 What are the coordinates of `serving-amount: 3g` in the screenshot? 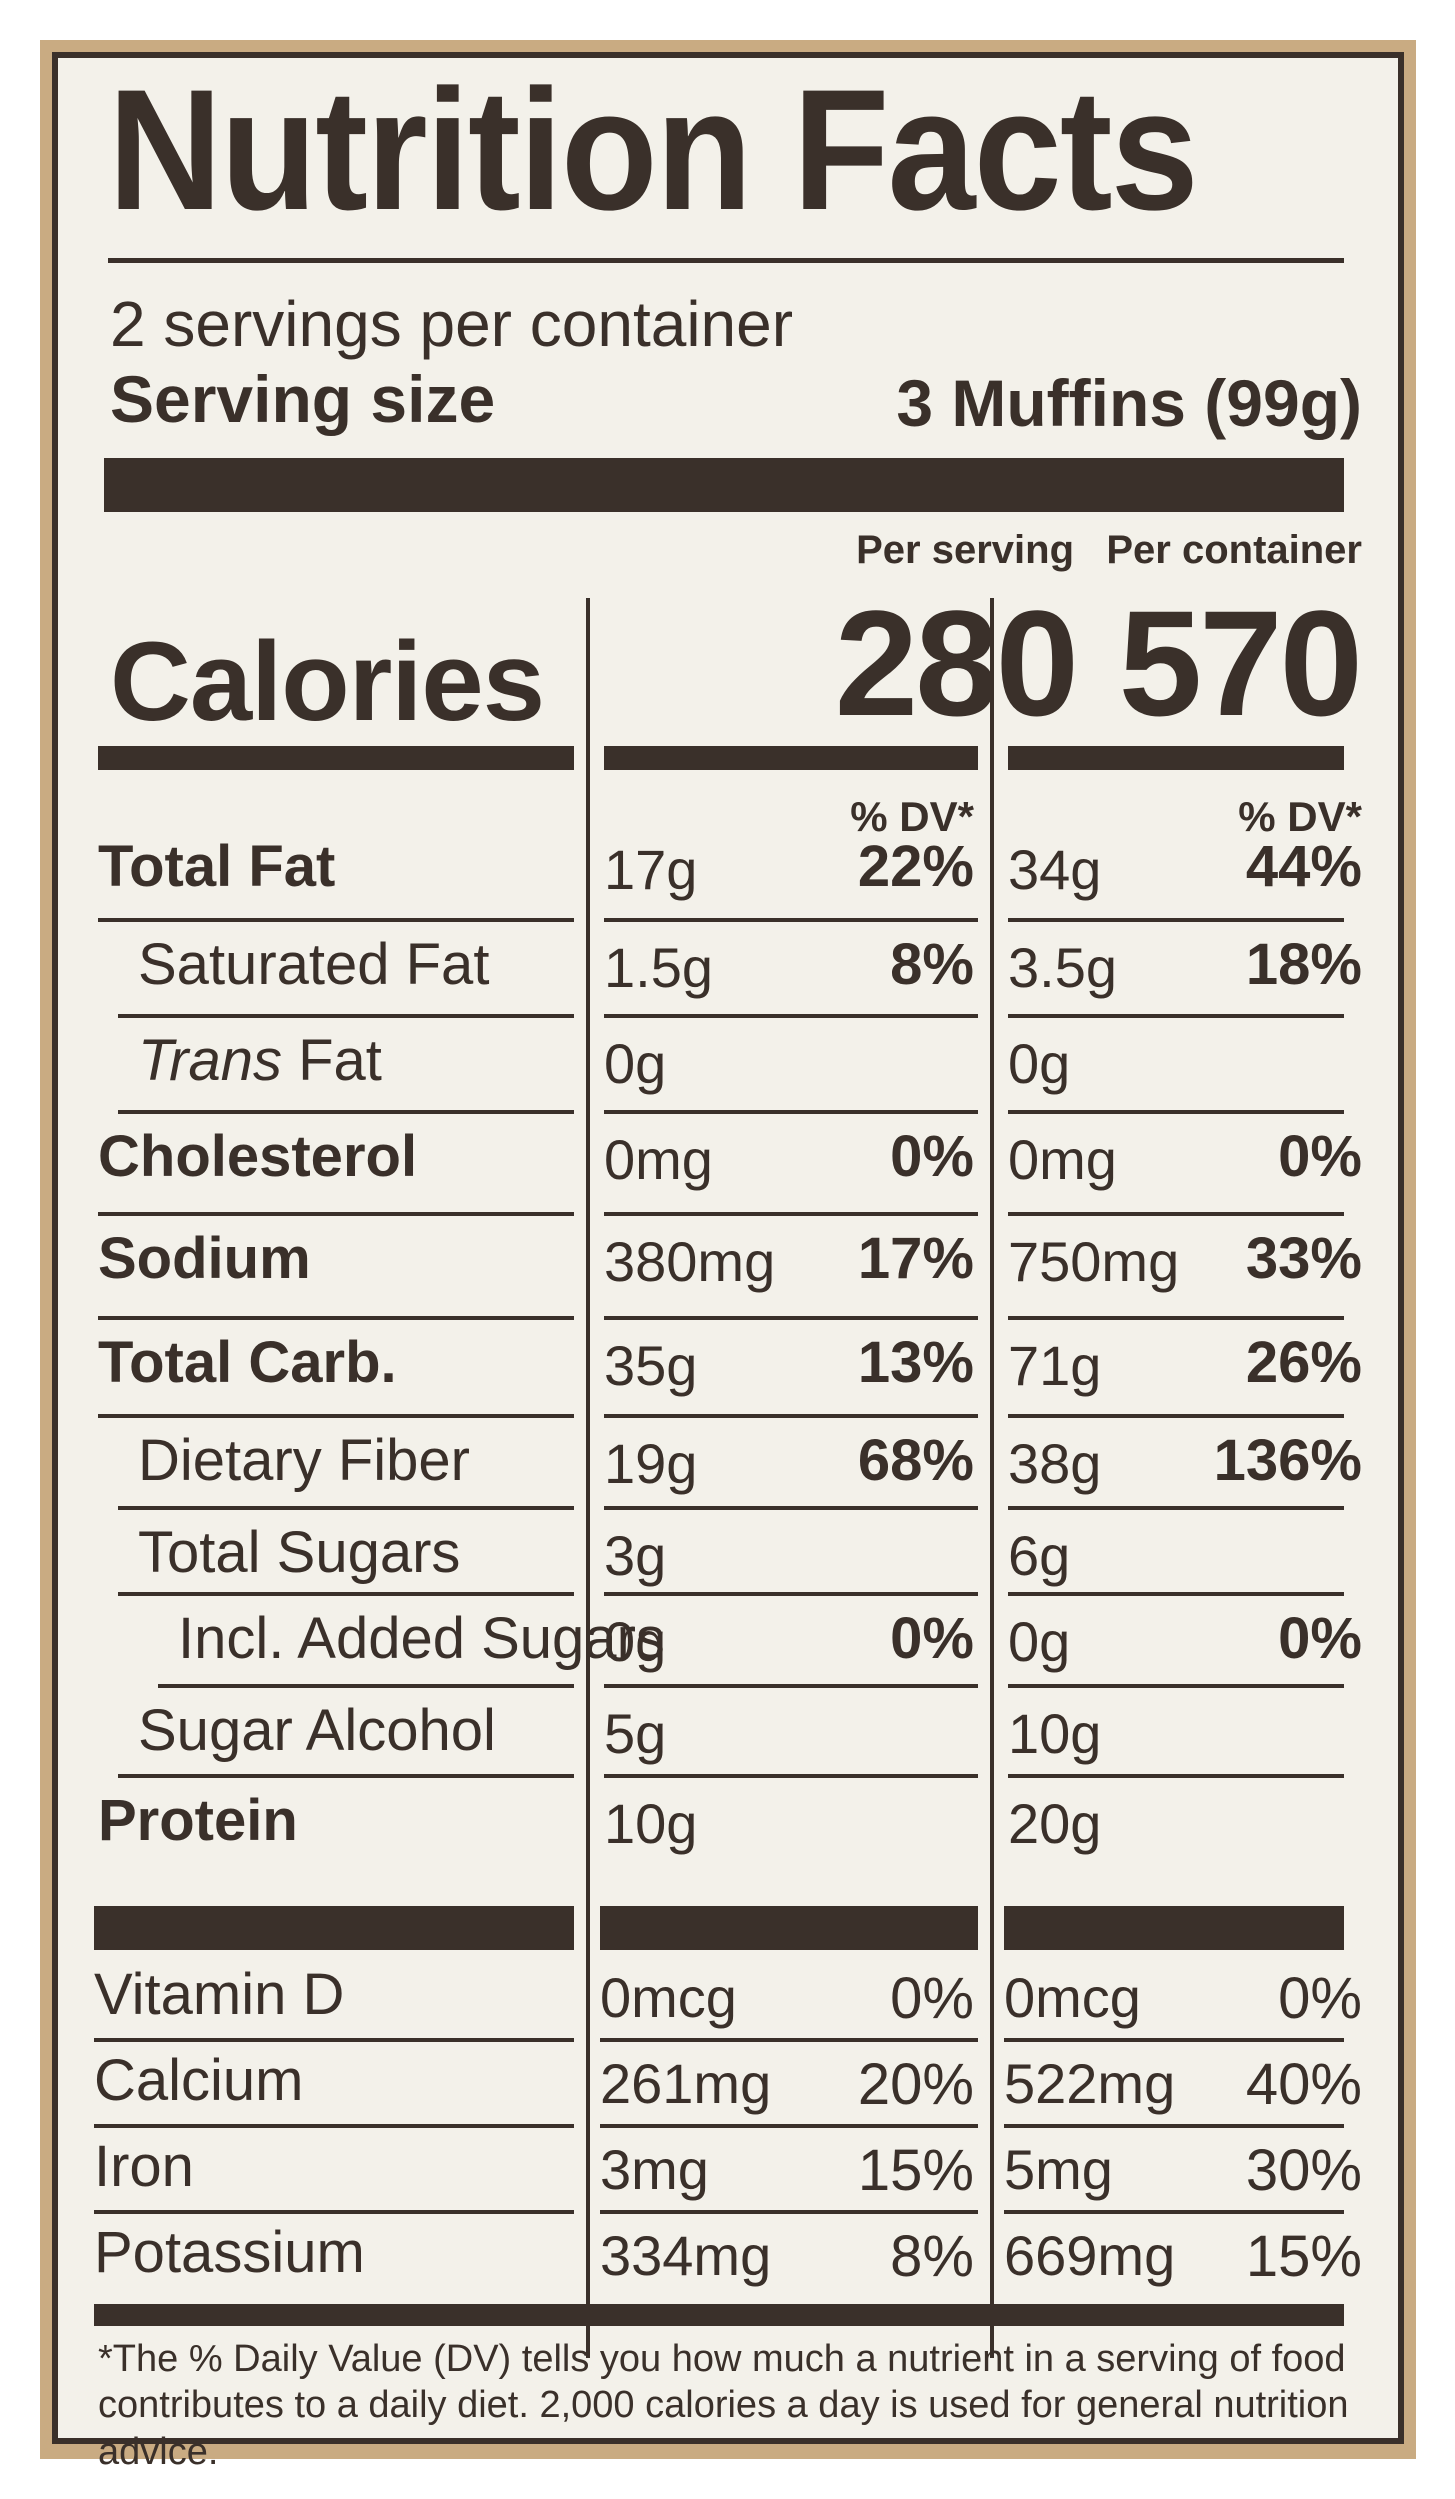 It's located at (635, 1555).